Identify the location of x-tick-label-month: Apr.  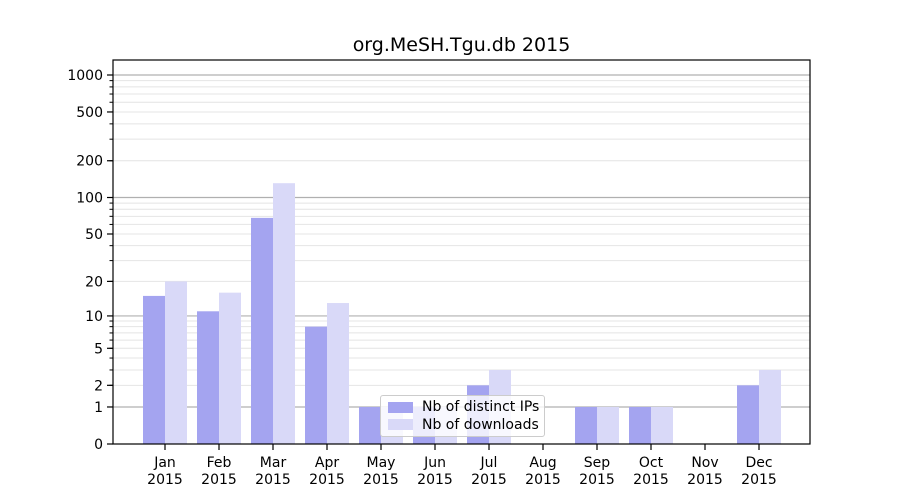
(327, 463).